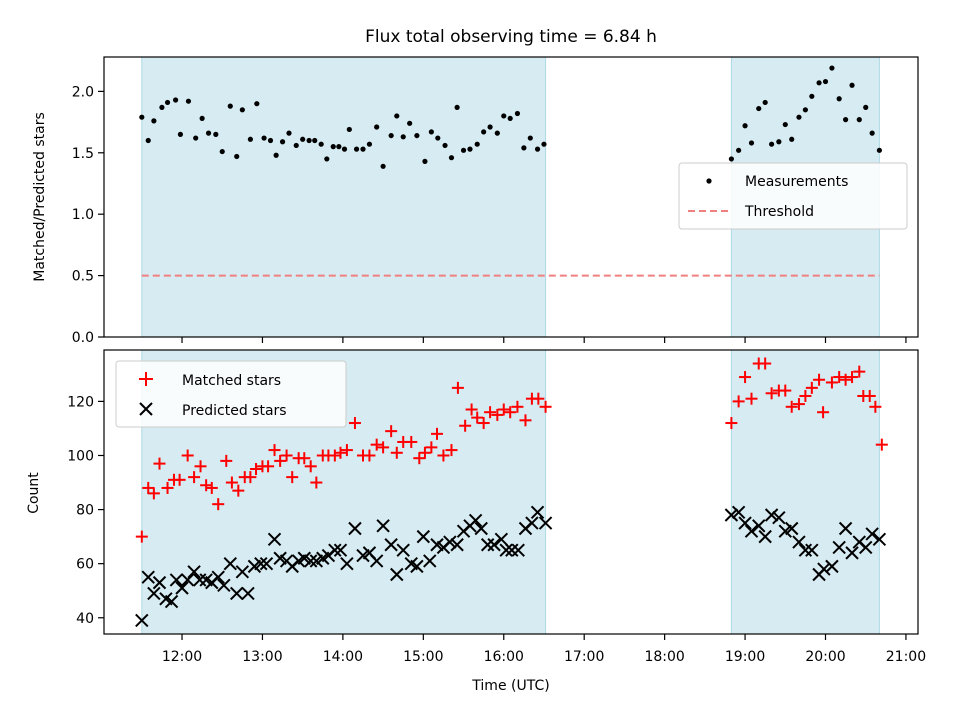  Describe the element at coordinates (231, 381) in the screenshot. I see `legend-matched-label: Matched stars` at that location.